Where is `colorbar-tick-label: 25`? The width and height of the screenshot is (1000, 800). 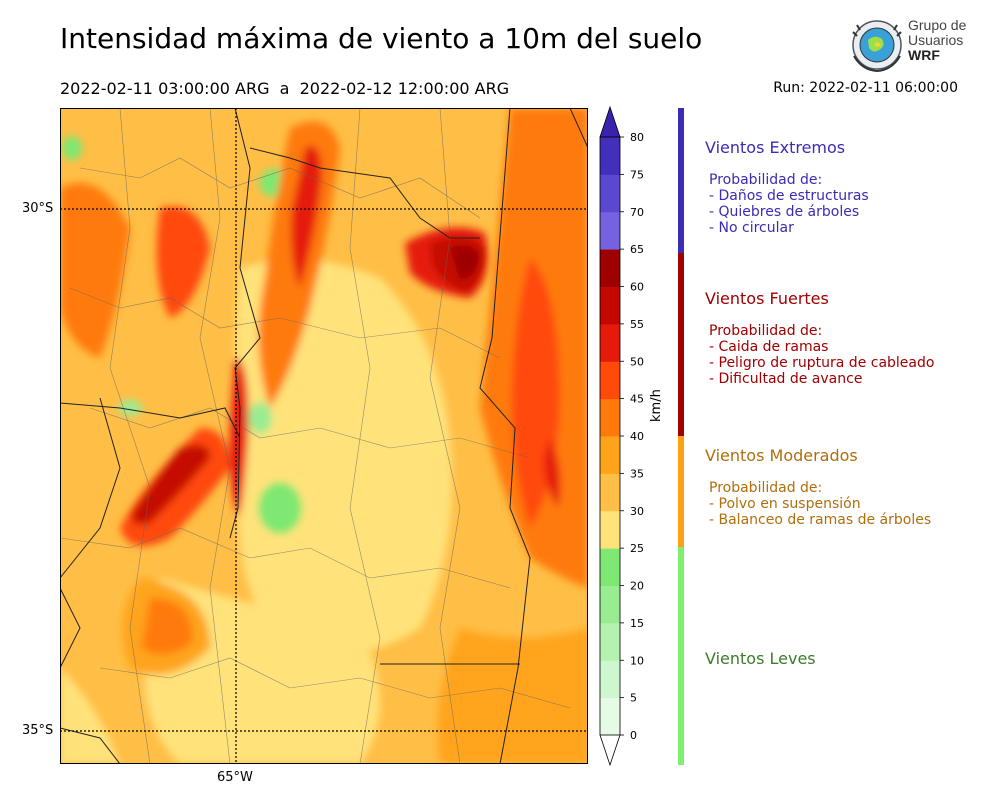 colorbar-tick-label: 25 is located at coordinates (637, 548).